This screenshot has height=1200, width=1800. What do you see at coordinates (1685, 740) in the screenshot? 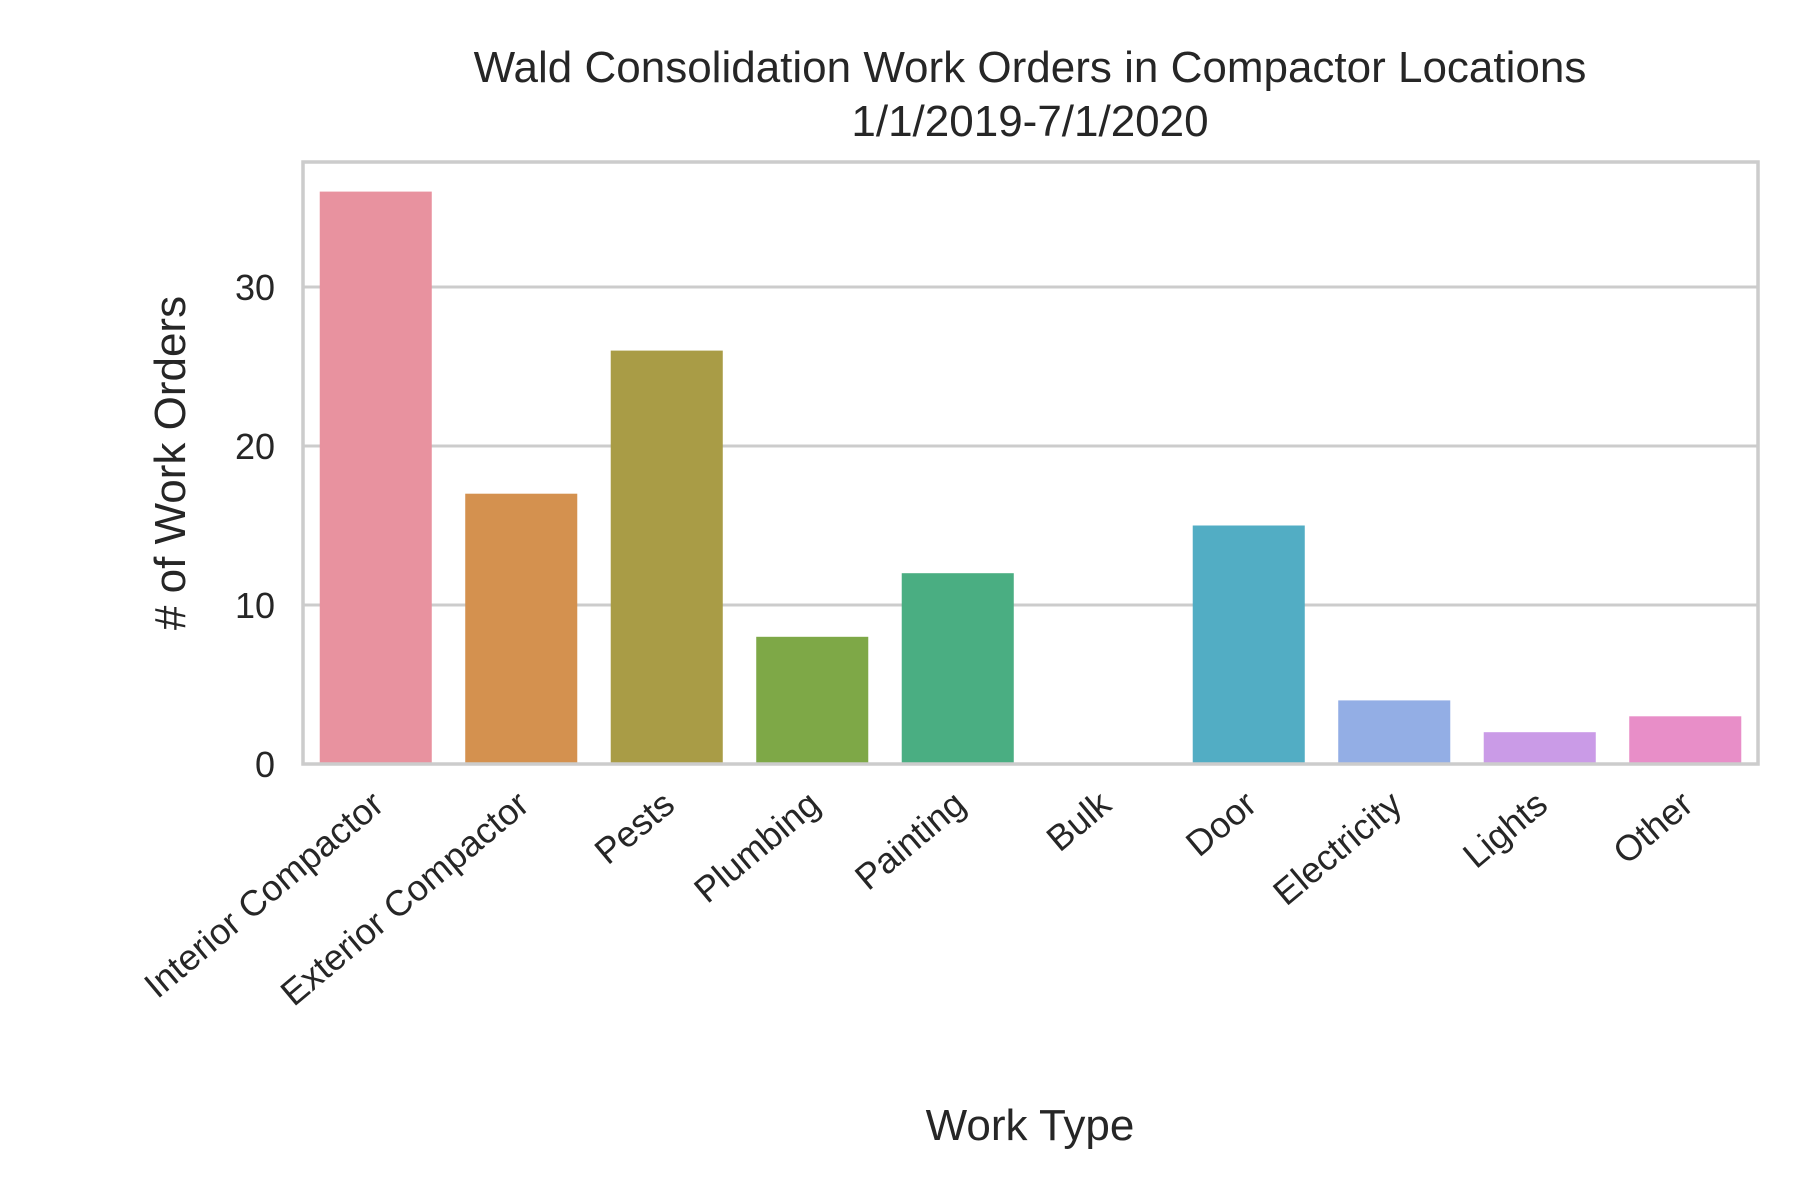
I see `bar-other` at bounding box center [1685, 740].